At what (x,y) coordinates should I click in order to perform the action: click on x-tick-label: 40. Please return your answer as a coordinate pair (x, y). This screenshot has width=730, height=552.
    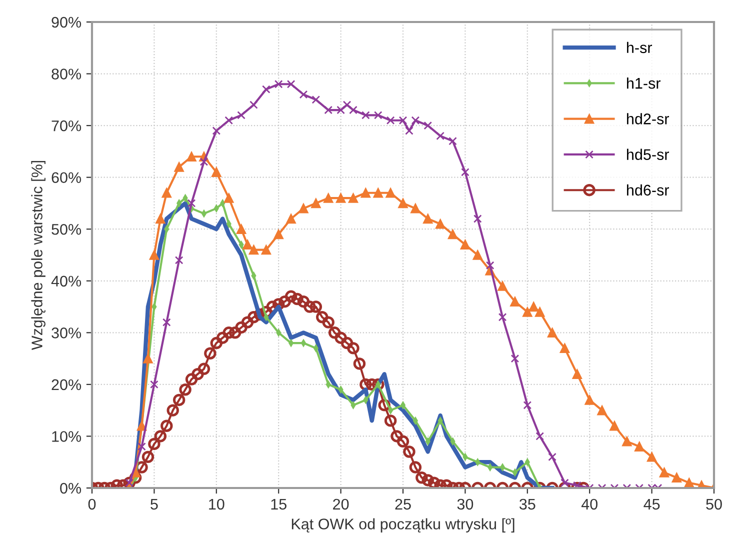
    Looking at the image, I should click on (589, 504).